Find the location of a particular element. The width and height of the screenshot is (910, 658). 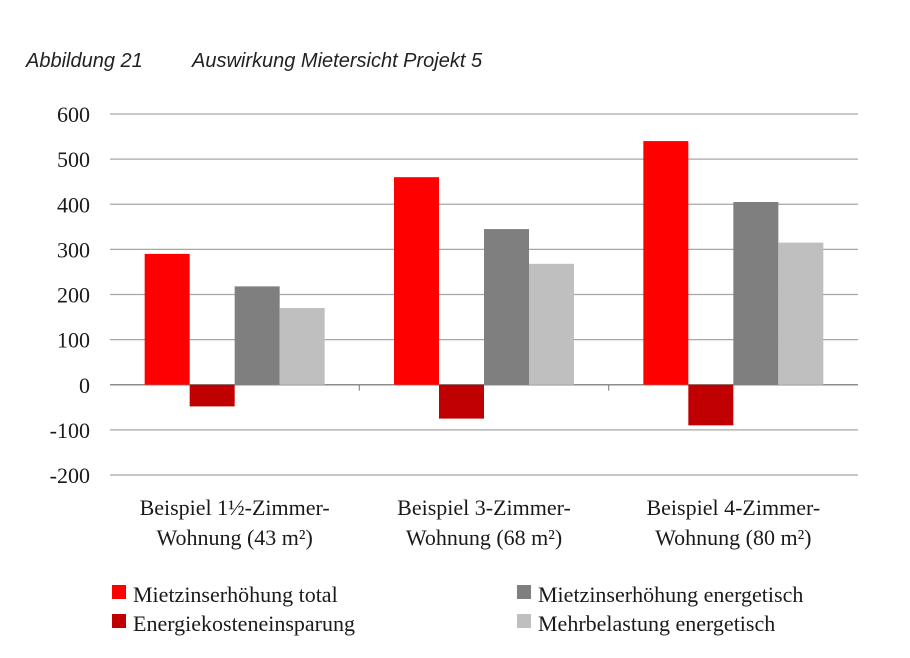

x-category-label: Beispiel 3-Zimmer- is located at coordinates (484, 507).